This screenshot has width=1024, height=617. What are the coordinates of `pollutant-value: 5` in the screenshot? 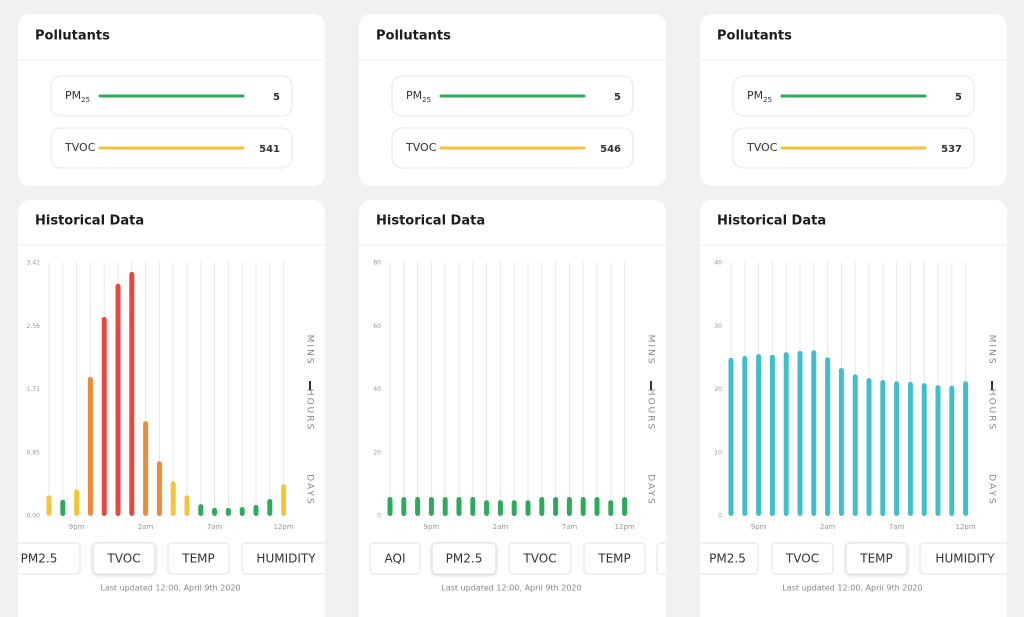 It's located at (276, 97).